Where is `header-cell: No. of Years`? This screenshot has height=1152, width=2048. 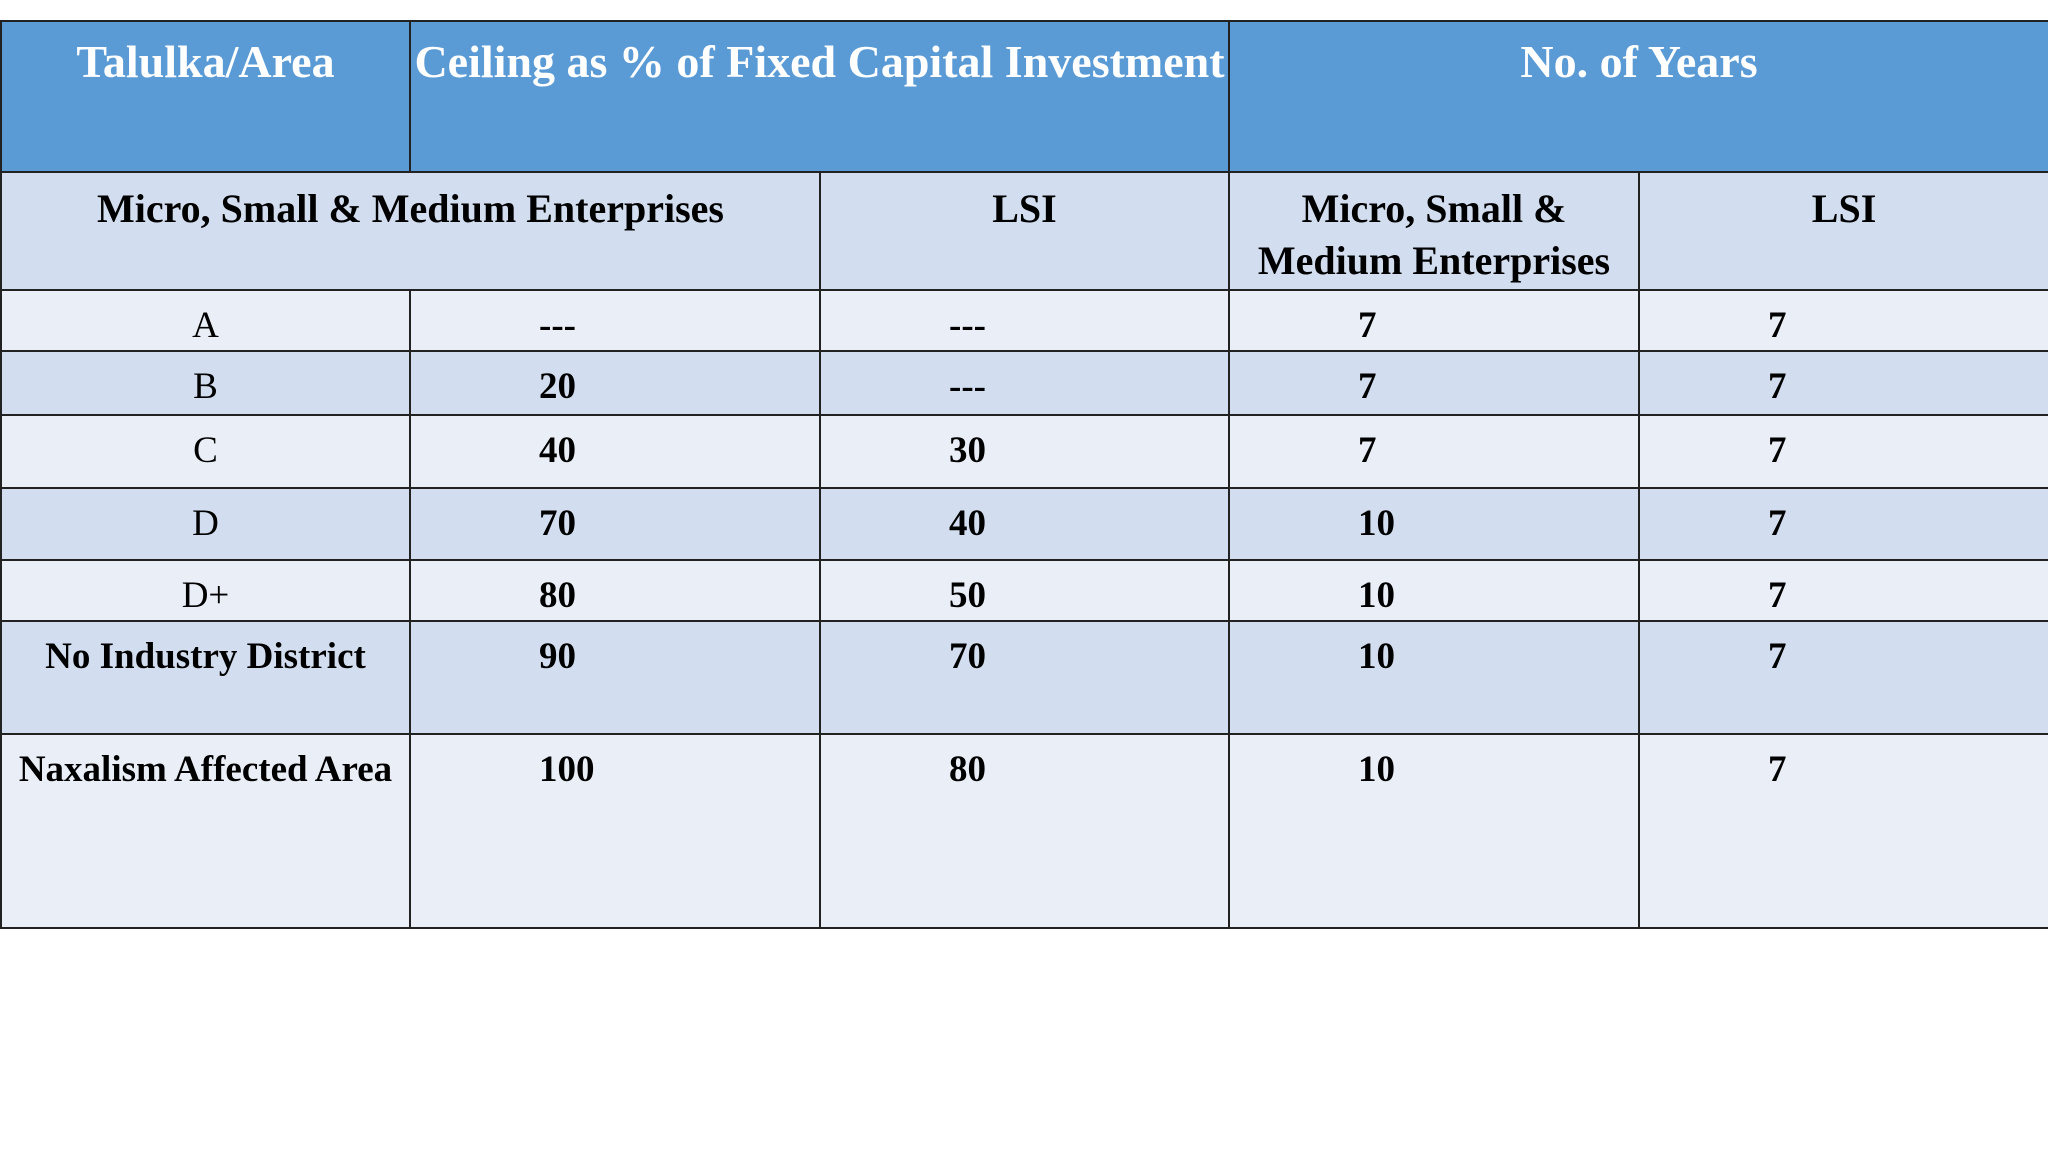
header-cell: No. of Years is located at coordinates (1638, 96).